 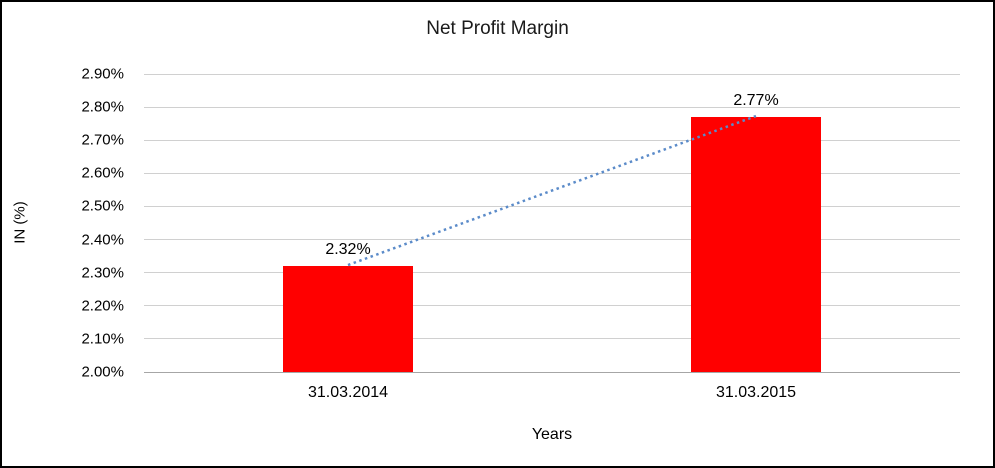 I want to click on y-axis-tick-label: 2.30%, so click(x=102, y=273).